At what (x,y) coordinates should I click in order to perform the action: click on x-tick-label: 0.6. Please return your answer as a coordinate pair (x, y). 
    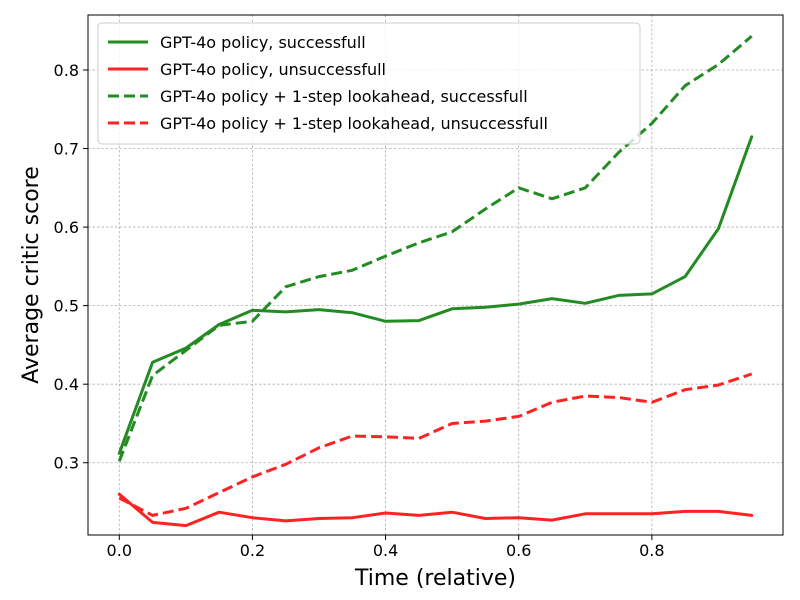
    Looking at the image, I should click on (518, 550).